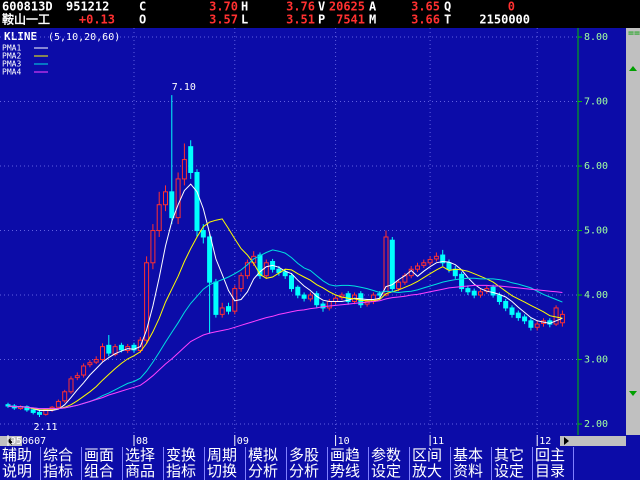 This screenshot has width=640, height=480. What do you see at coordinates (566, 441) in the screenshot?
I see `arrow-right` at bounding box center [566, 441].